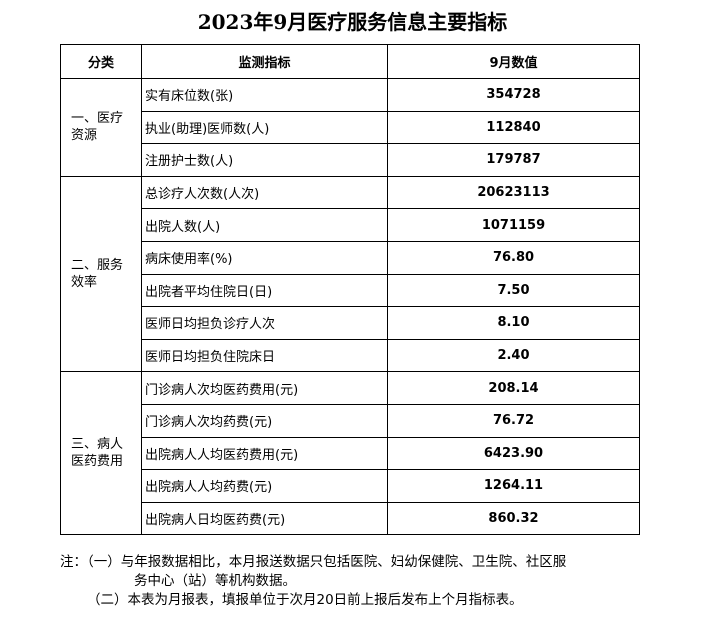 The height and width of the screenshot is (618, 705). I want to click on table-row: 医师日均担负诊疗人次 8.10, so click(350, 323).